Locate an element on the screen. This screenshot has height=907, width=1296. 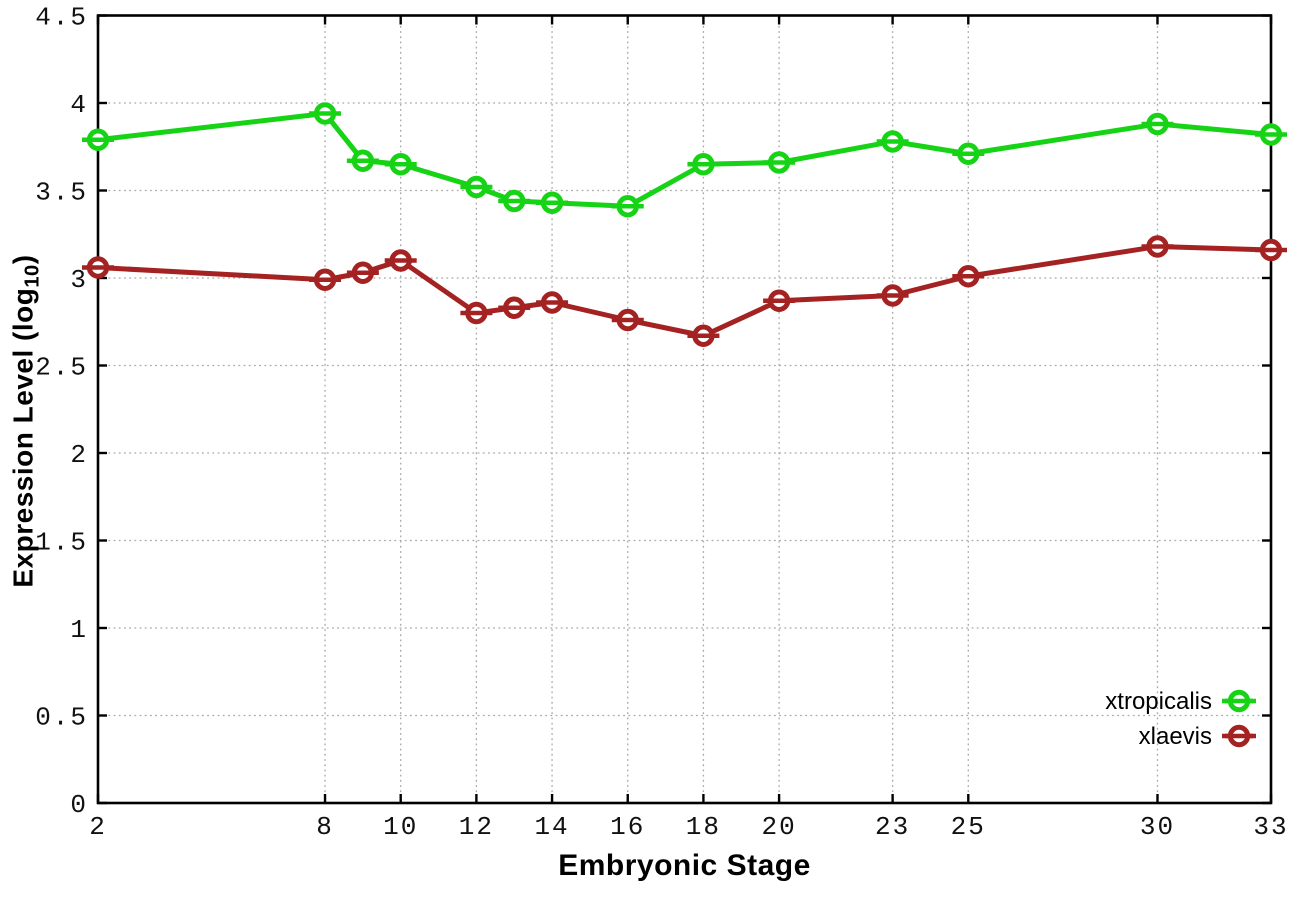
legend-marker-xtropicalis is located at coordinates (1239, 701).